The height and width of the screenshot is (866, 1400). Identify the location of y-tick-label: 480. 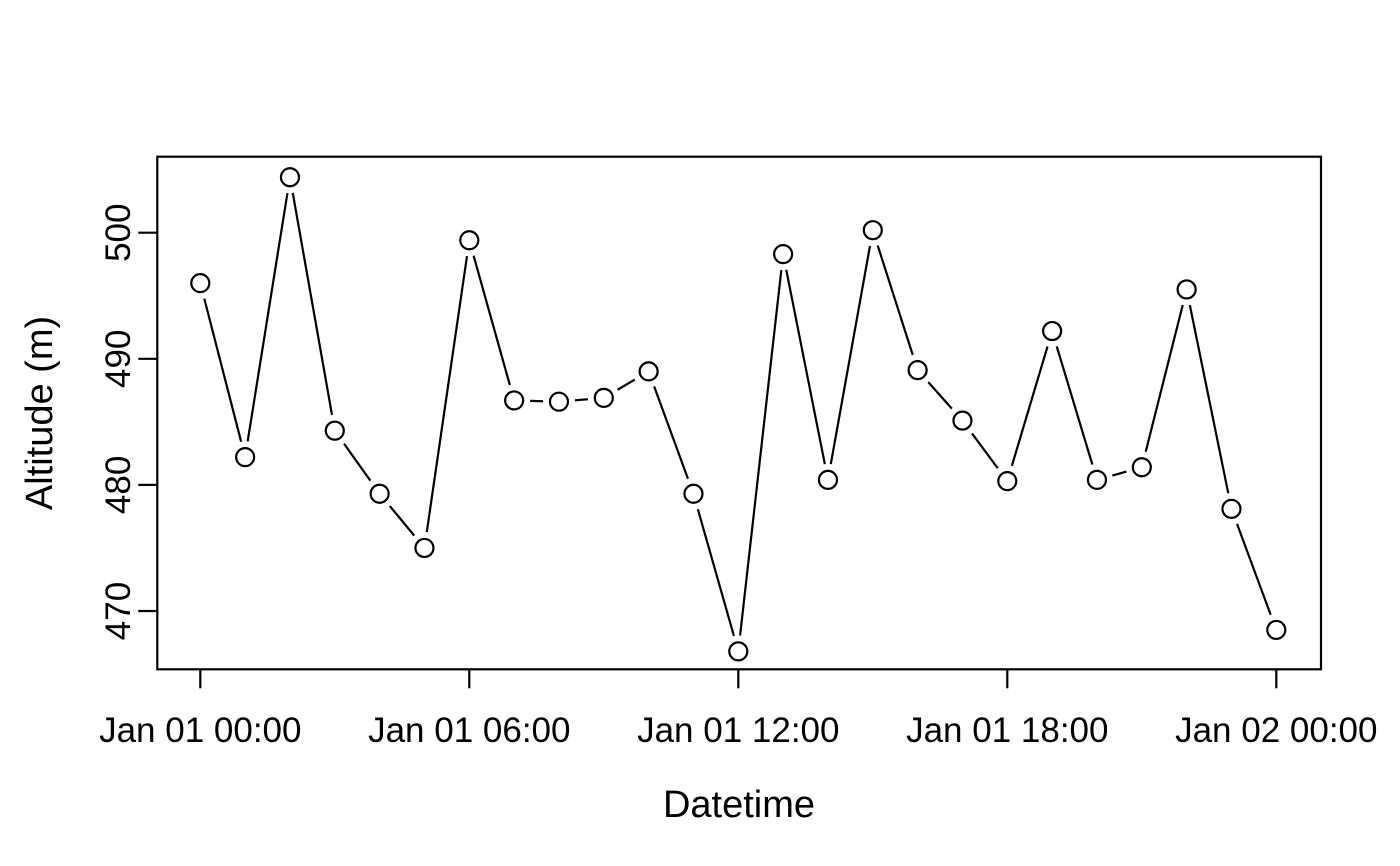
(118, 485).